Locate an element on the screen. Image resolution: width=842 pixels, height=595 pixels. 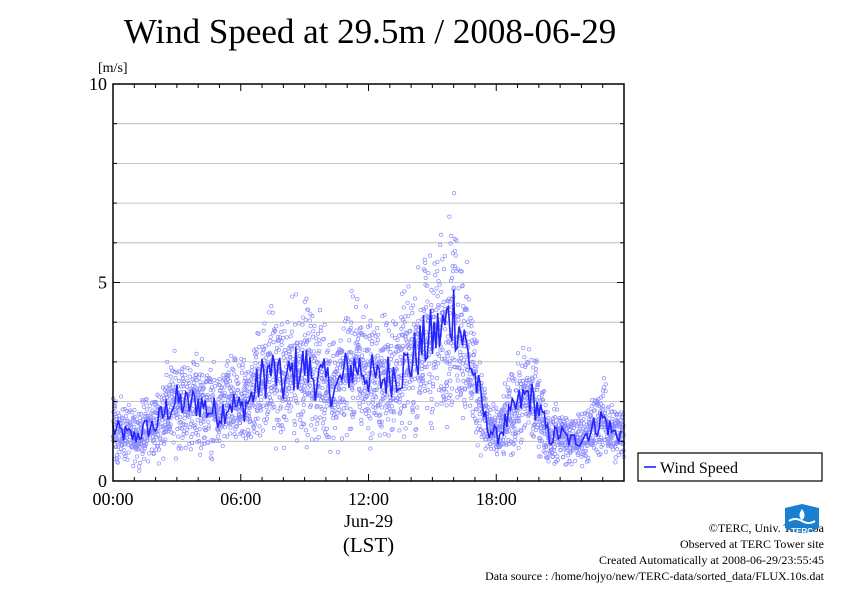
legend-label: Wind Speed is located at coordinates (699, 468).